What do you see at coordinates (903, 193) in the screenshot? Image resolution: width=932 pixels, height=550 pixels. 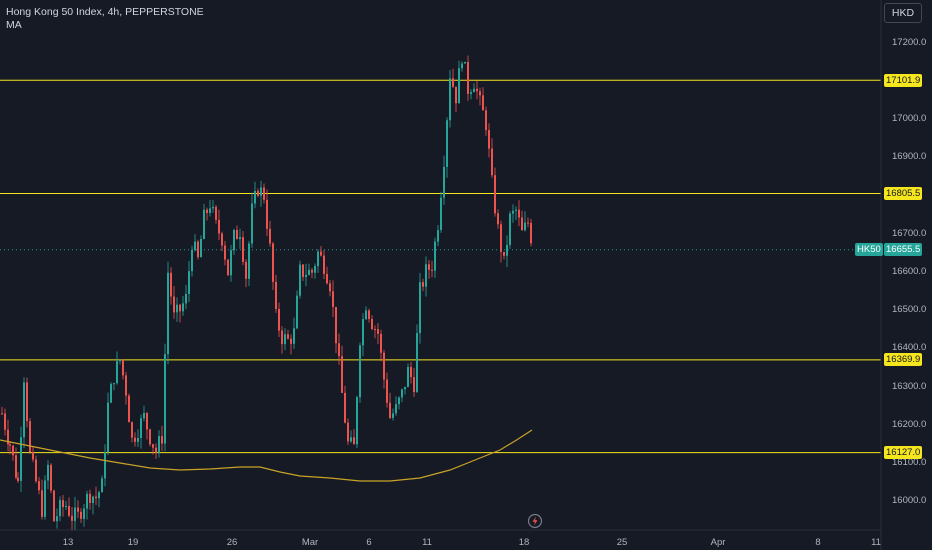 I see `hline-price-label: 16805.5` at bounding box center [903, 193].